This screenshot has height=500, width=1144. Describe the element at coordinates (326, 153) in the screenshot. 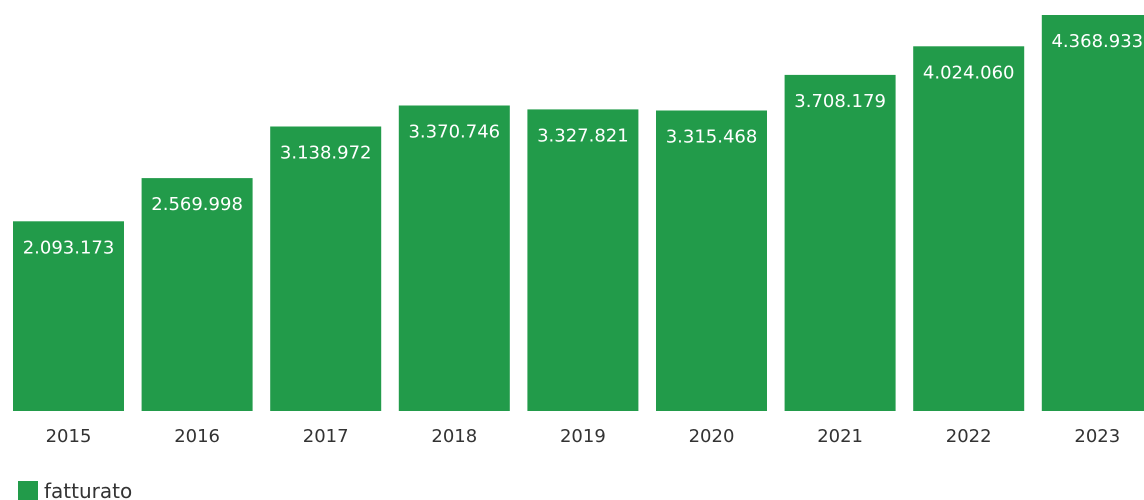

I see `value-label-2017: 3.138.972` at that location.